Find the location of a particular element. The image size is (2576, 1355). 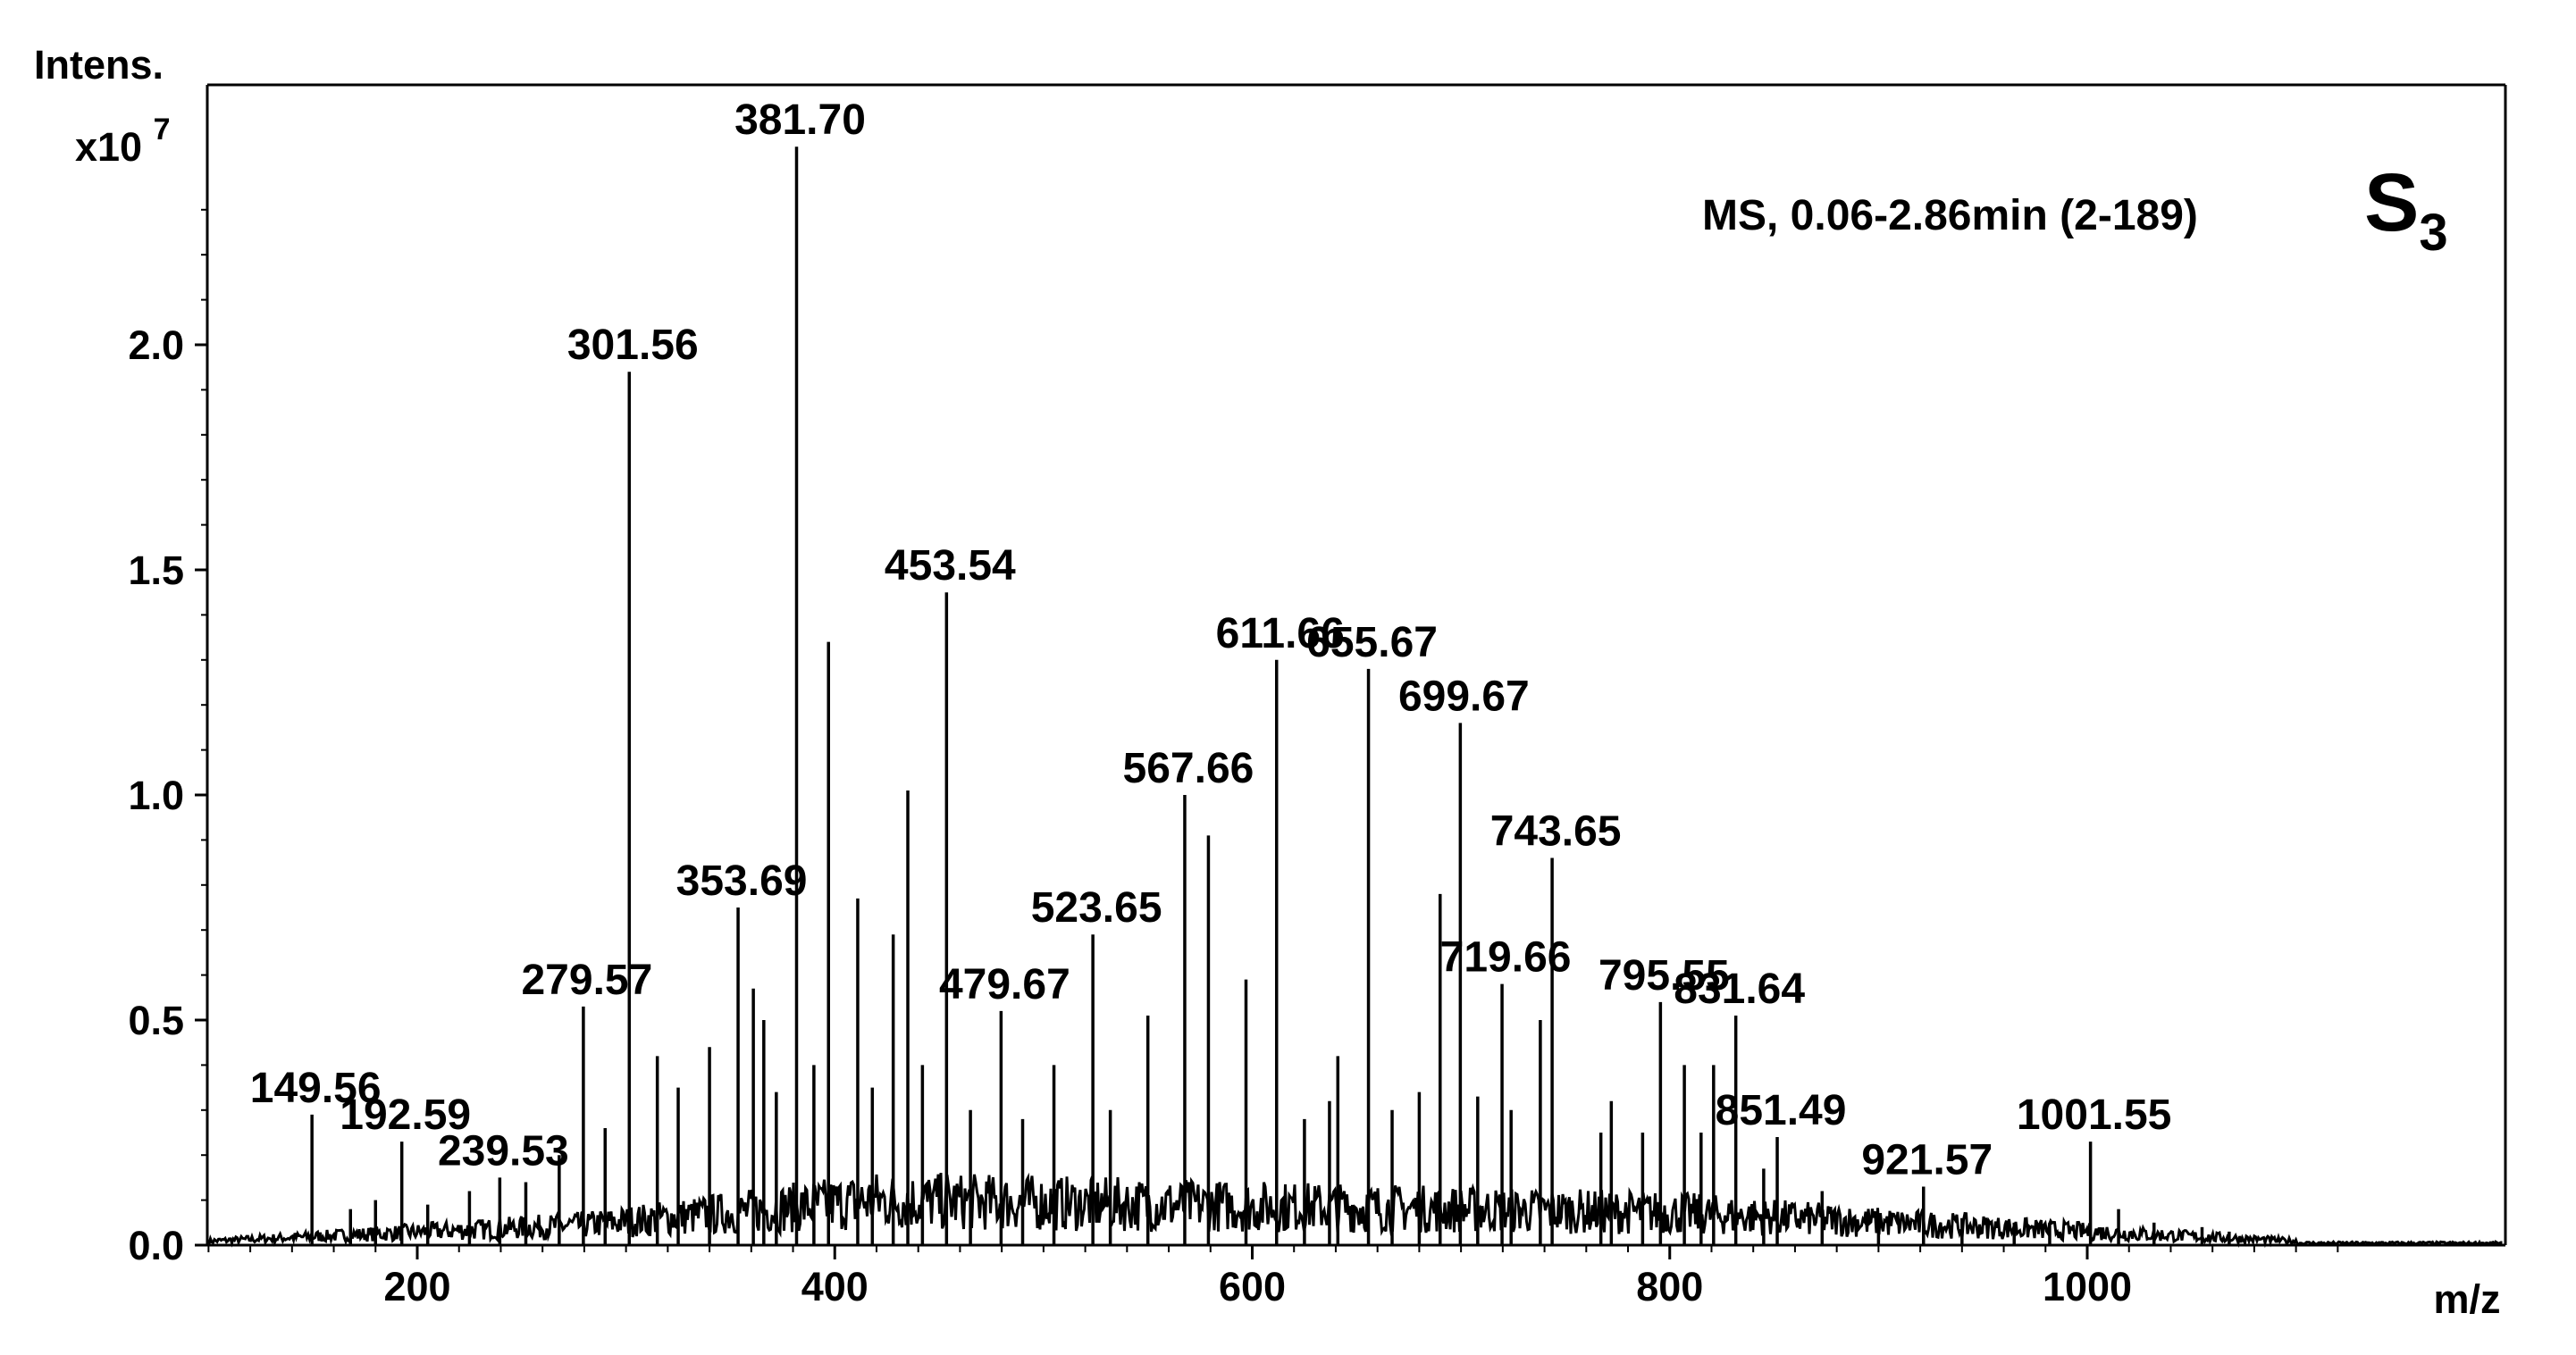

y-multiplier-exponent: 7 is located at coordinates (162, 129).